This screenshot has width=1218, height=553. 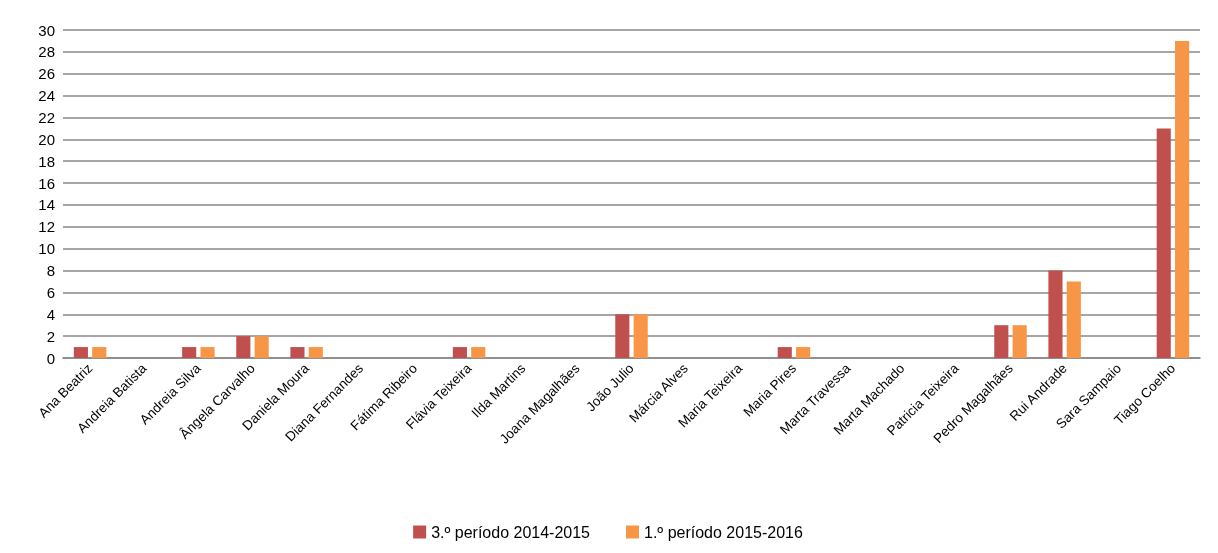 I want to click on y-tick-label: 6, so click(x=50, y=292).